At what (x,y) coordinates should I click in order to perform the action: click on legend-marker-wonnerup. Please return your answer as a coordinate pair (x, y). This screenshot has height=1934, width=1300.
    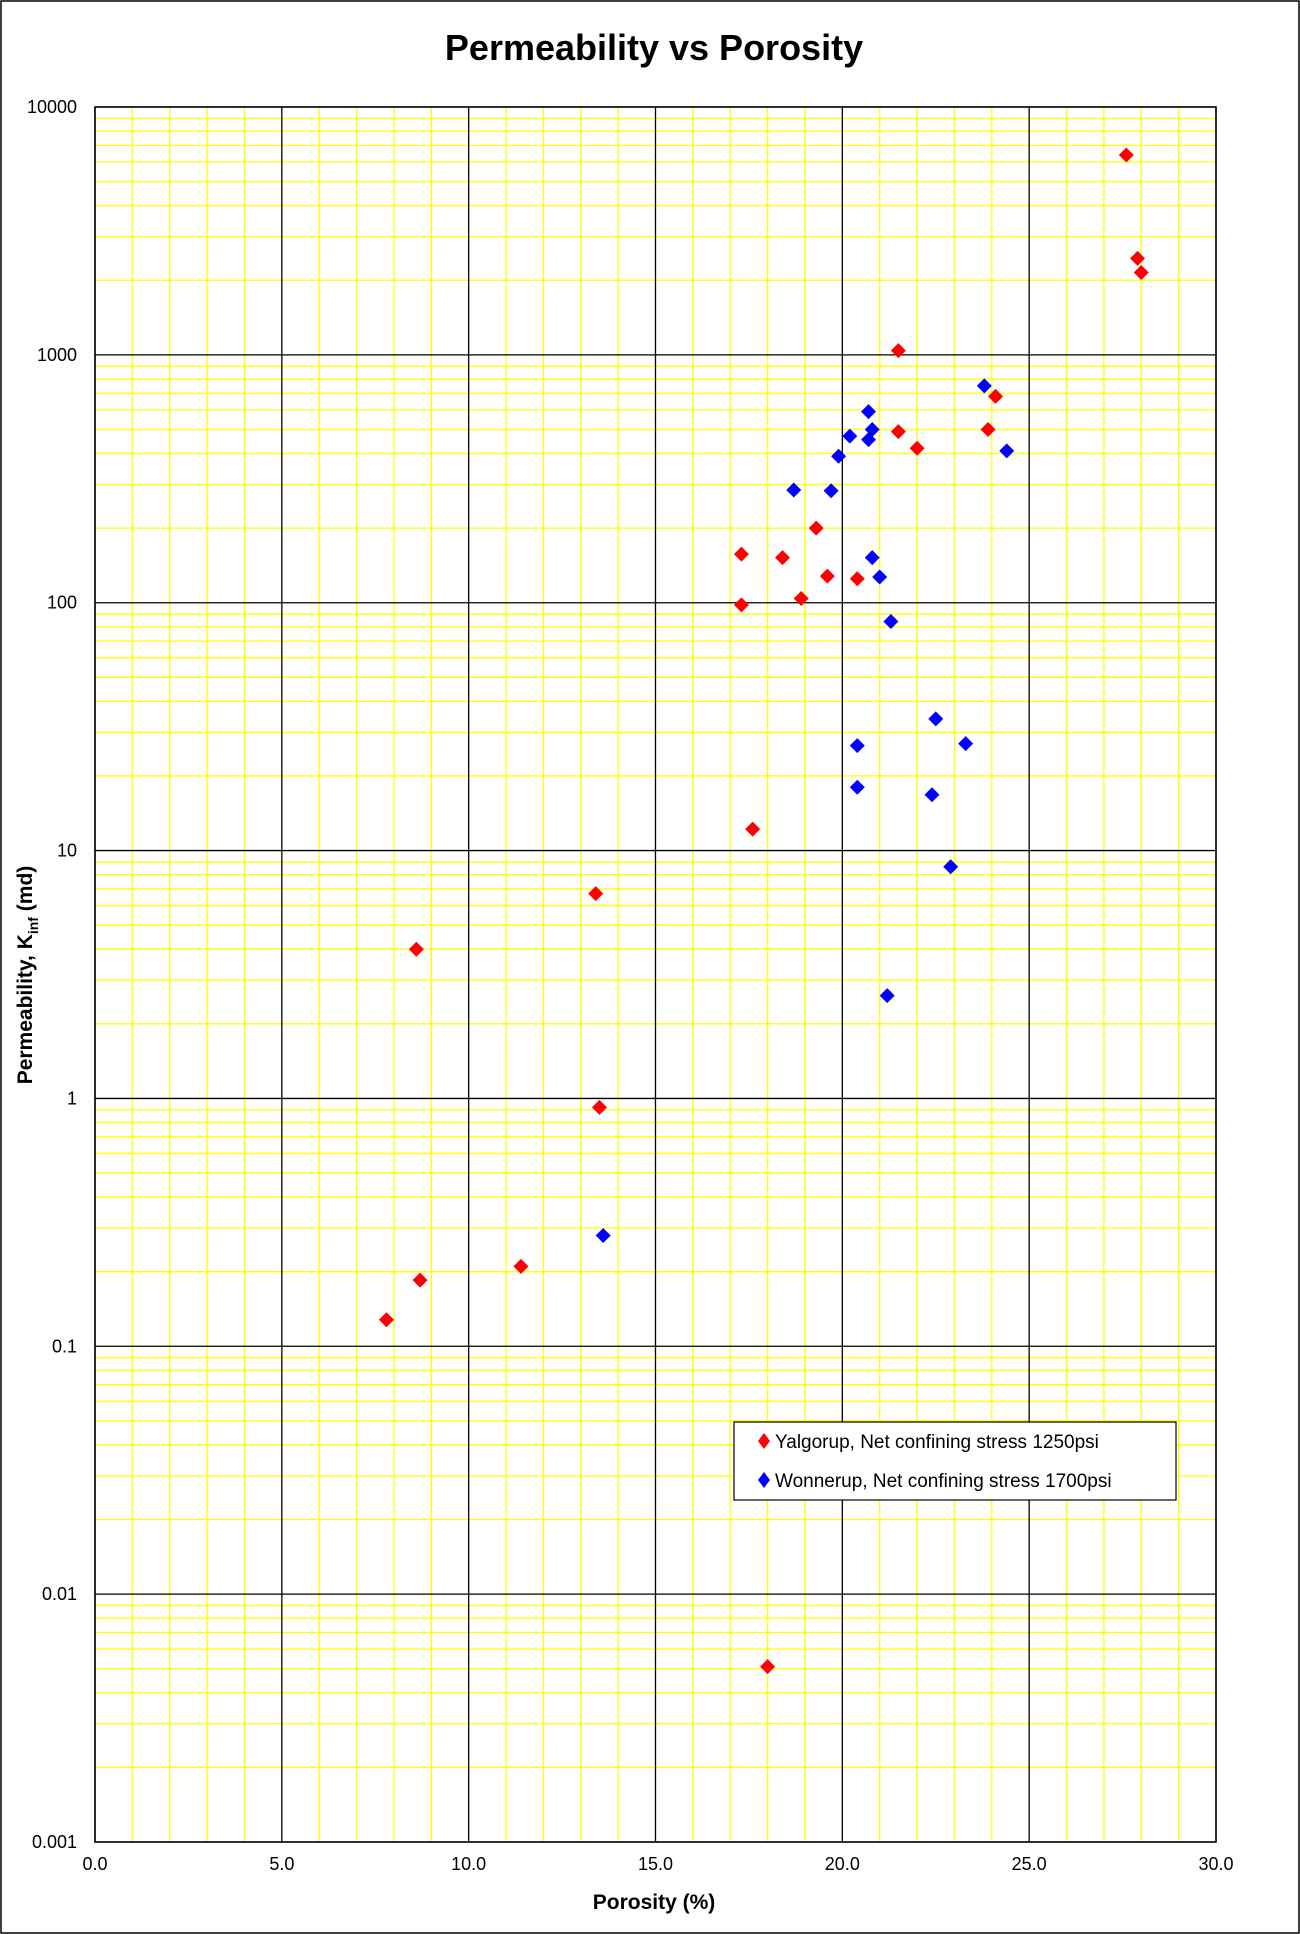
    Looking at the image, I should click on (764, 1480).